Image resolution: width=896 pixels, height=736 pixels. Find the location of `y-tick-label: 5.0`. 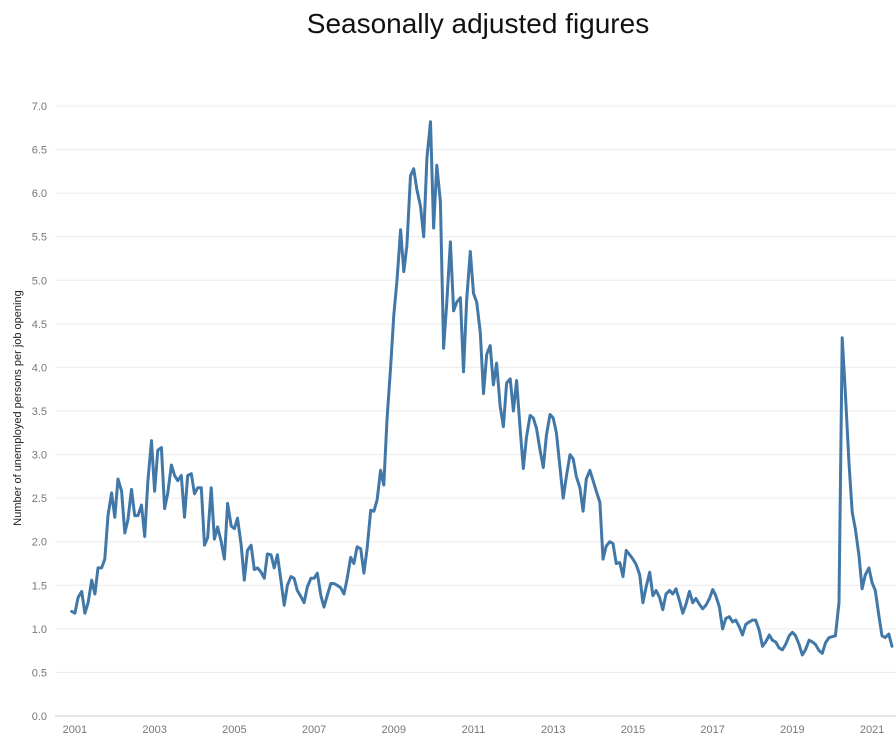

y-tick-label: 5.0 is located at coordinates (39, 281).